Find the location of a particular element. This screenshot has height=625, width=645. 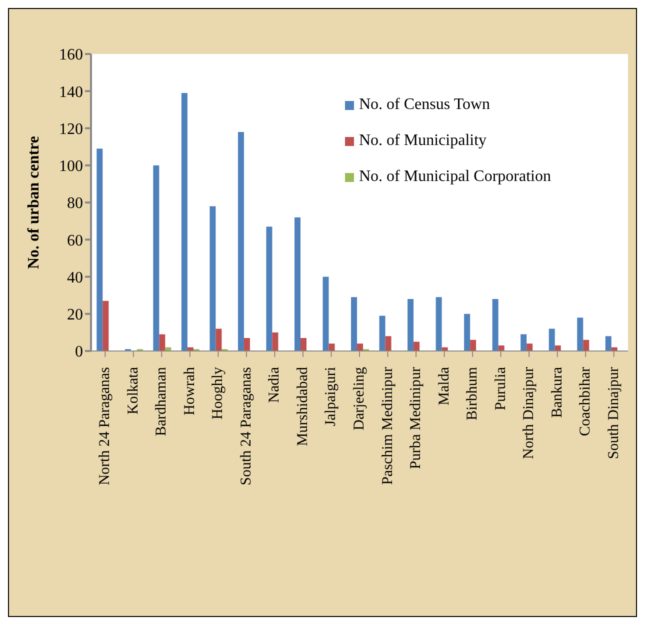

y-tick-label: 0 is located at coordinates (79, 352).